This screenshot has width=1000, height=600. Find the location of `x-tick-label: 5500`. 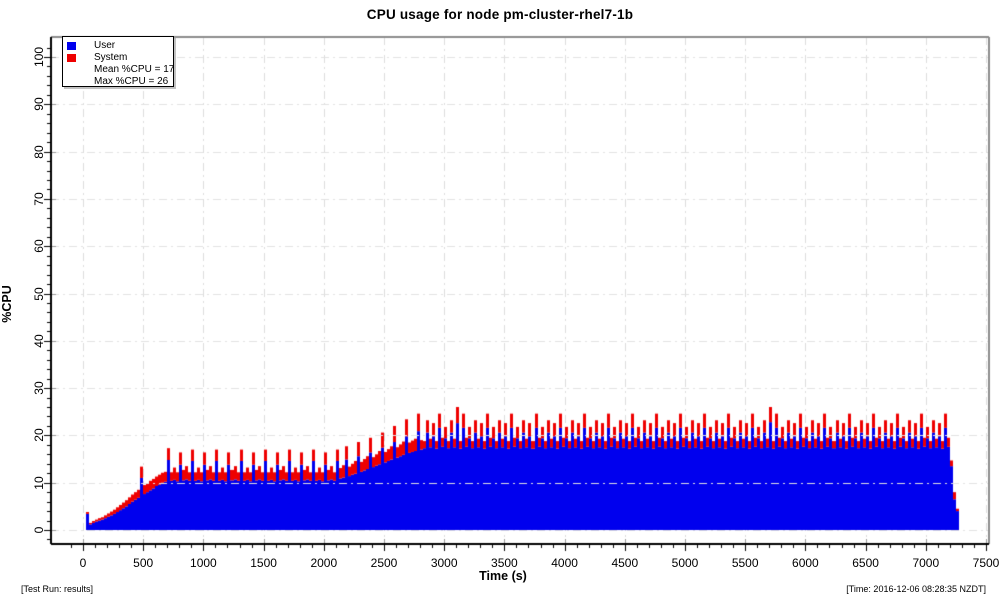

x-tick-label: 5500 is located at coordinates (745, 563).